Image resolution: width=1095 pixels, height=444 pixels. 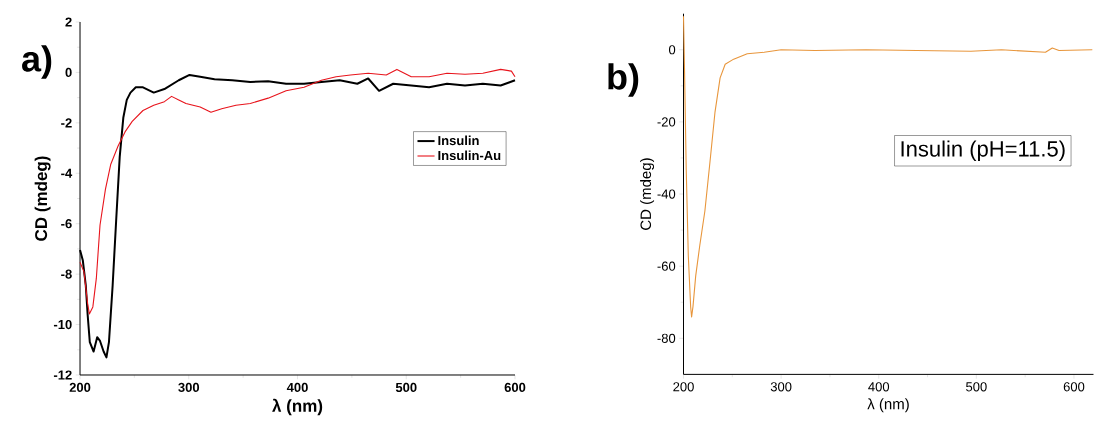 What do you see at coordinates (666, 266) in the screenshot?
I see `y-tick-label: -60` at bounding box center [666, 266].